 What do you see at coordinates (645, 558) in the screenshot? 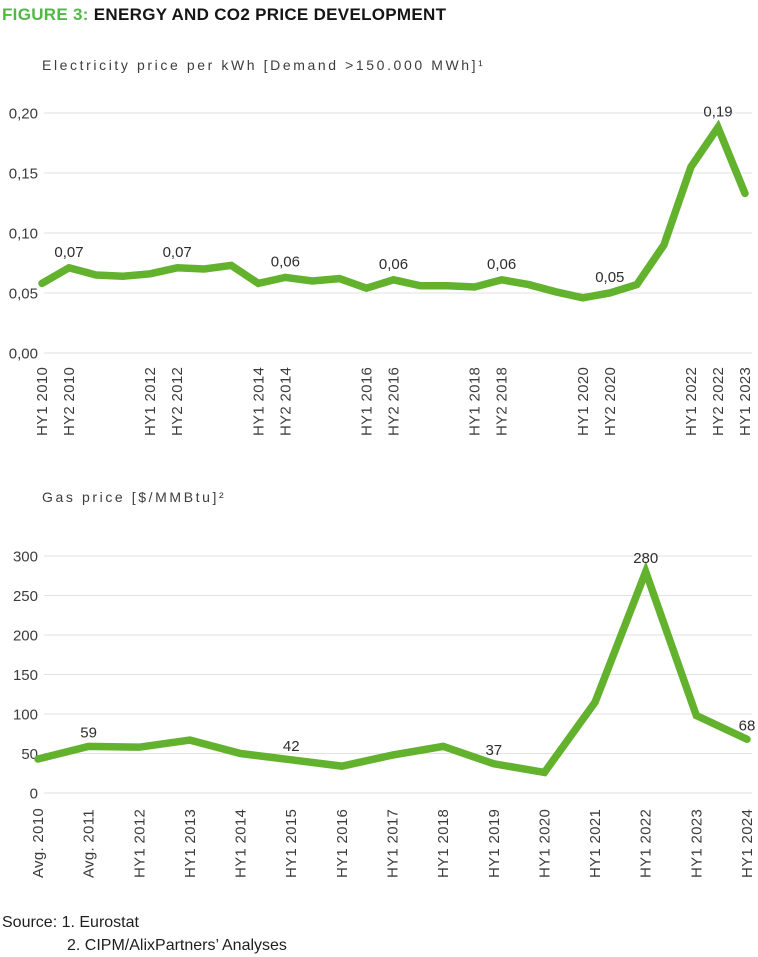
I see `point-value-label: 280` at bounding box center [645, 558].